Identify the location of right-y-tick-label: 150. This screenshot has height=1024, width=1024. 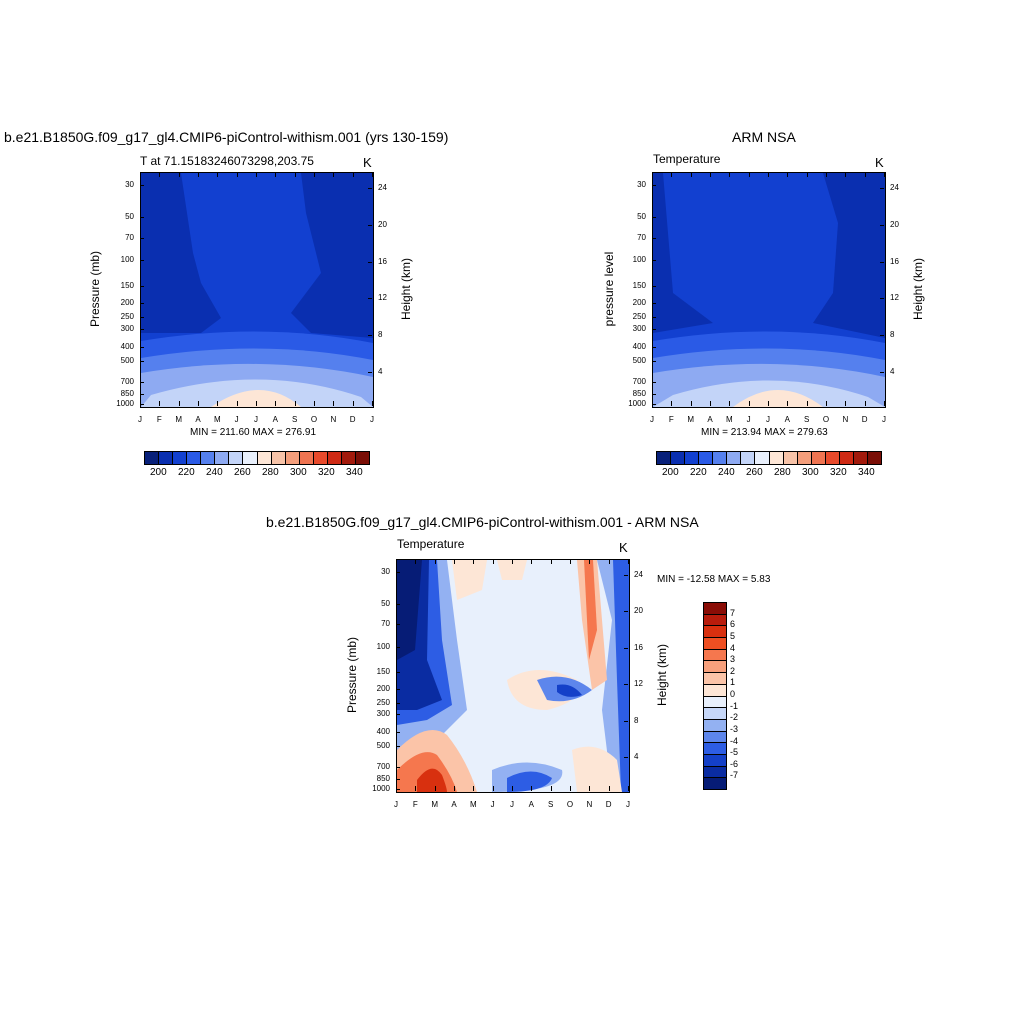
(639, 285).